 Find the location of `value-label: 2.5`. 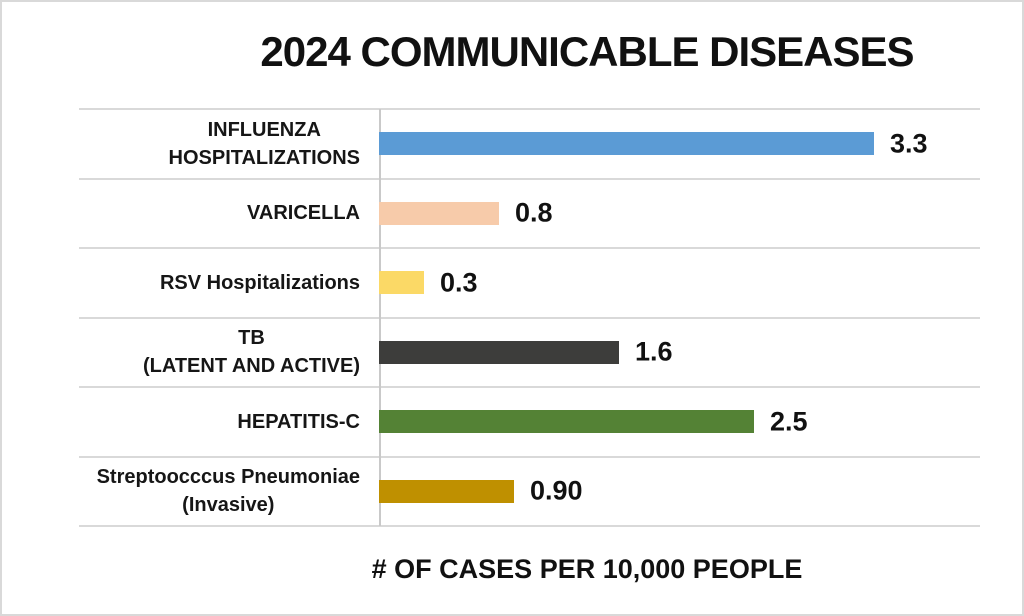

value-label: 2.5 is located at coordinates (789, 421).